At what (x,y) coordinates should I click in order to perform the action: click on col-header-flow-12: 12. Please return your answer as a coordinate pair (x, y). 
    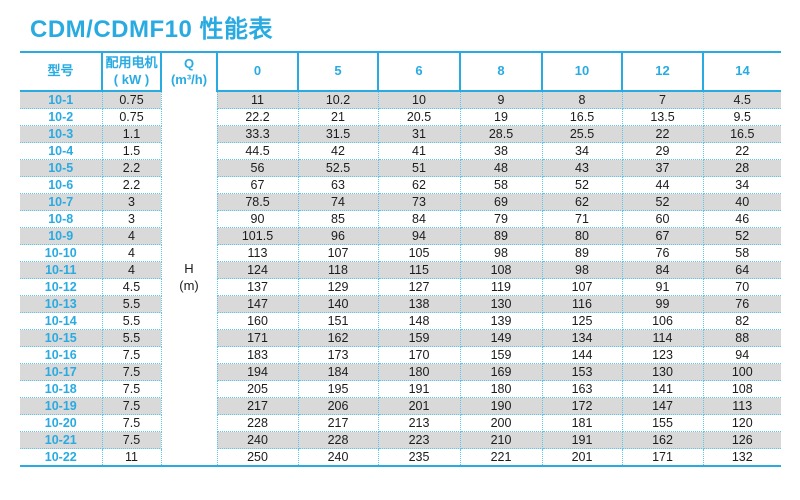
    Looking at the image, I should click on (662, 71).